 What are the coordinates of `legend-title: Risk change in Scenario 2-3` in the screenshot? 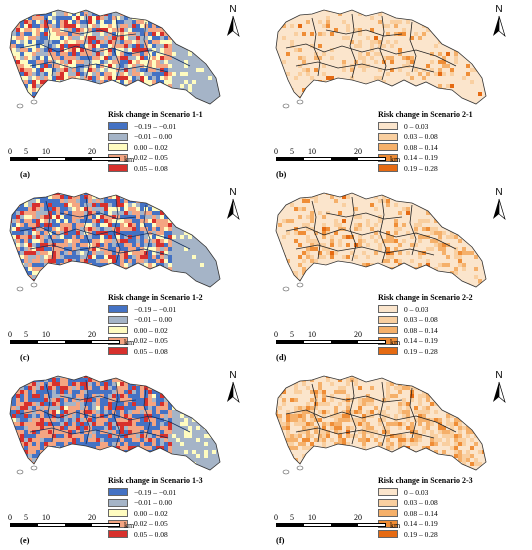 It's located at (425, 480).